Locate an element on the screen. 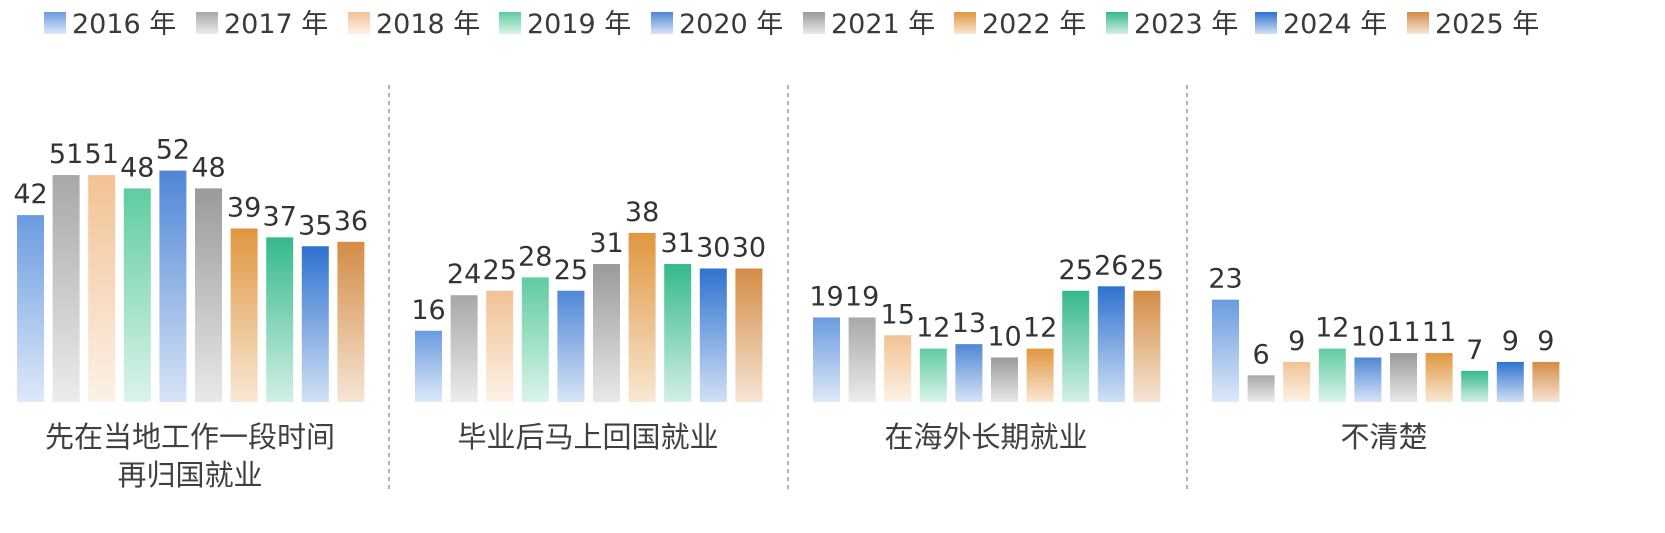 This screenshot has width=1665, height=533. data-label: 28 is located at coordinates (535, 256).